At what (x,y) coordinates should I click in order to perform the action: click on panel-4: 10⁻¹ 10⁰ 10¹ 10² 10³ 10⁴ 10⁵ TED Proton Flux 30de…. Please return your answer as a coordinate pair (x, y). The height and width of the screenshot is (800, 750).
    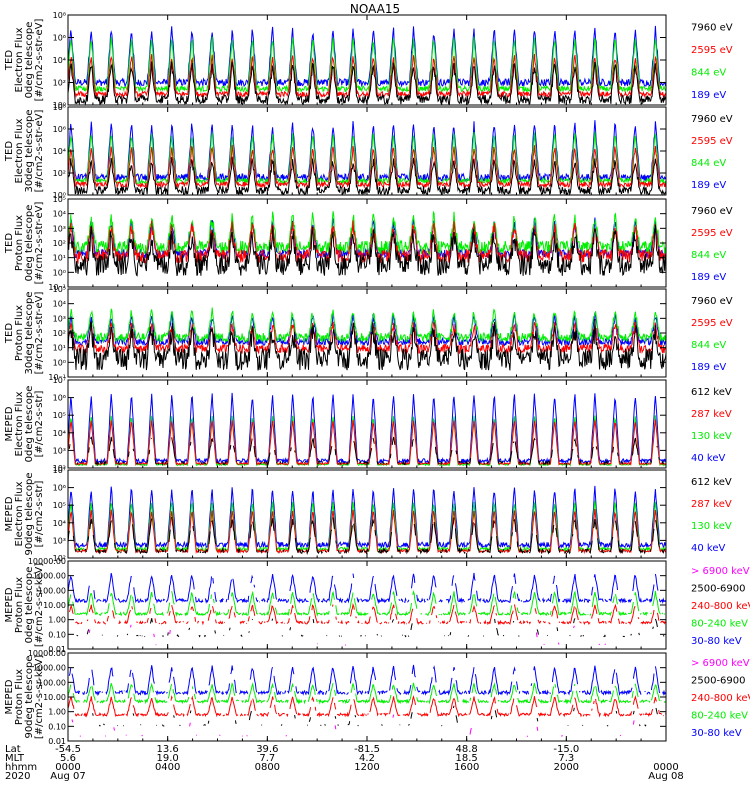
    Looking at the image, I should click on (368, 333).